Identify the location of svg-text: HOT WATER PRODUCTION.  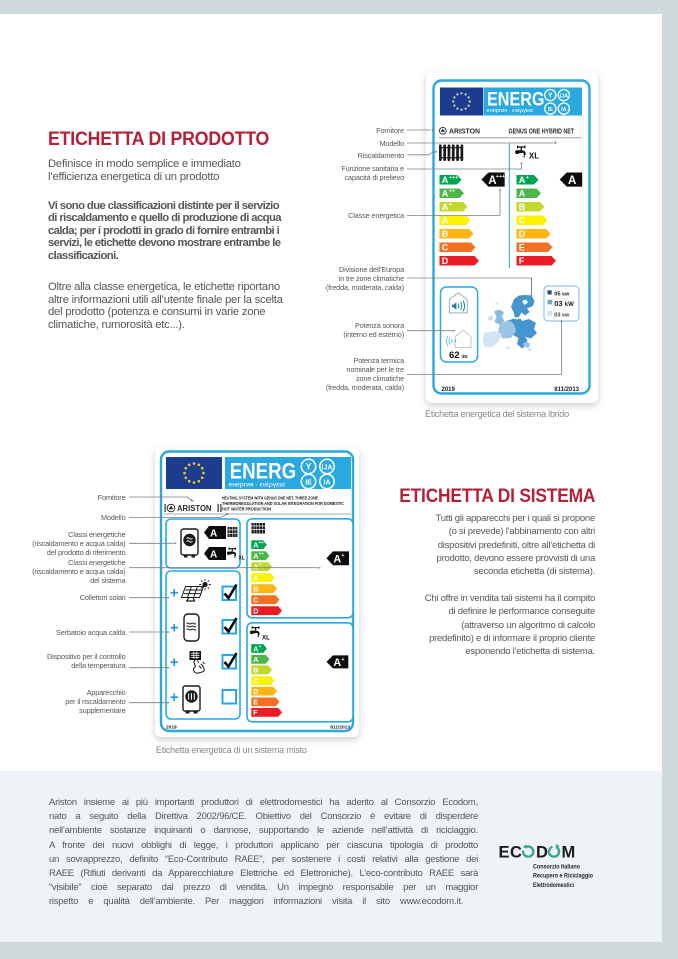
(246, 509).